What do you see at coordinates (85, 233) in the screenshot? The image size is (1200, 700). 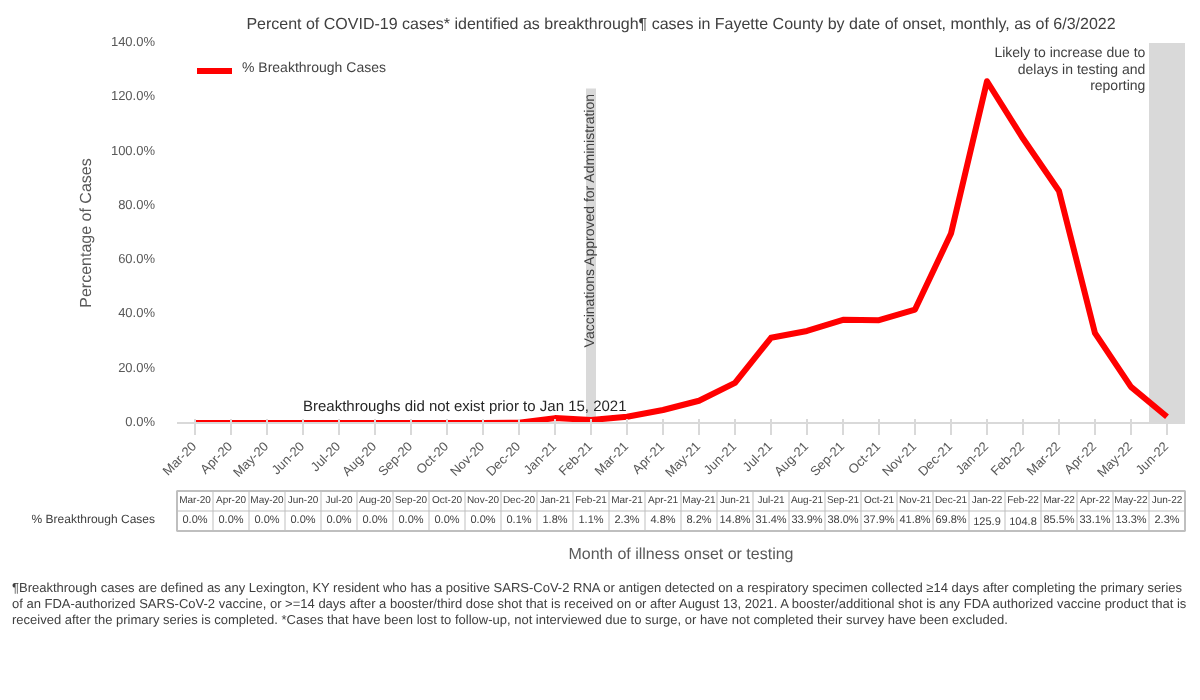 I see `y-axis-title: Percentage of Cases` at bounding box center [85, 233].